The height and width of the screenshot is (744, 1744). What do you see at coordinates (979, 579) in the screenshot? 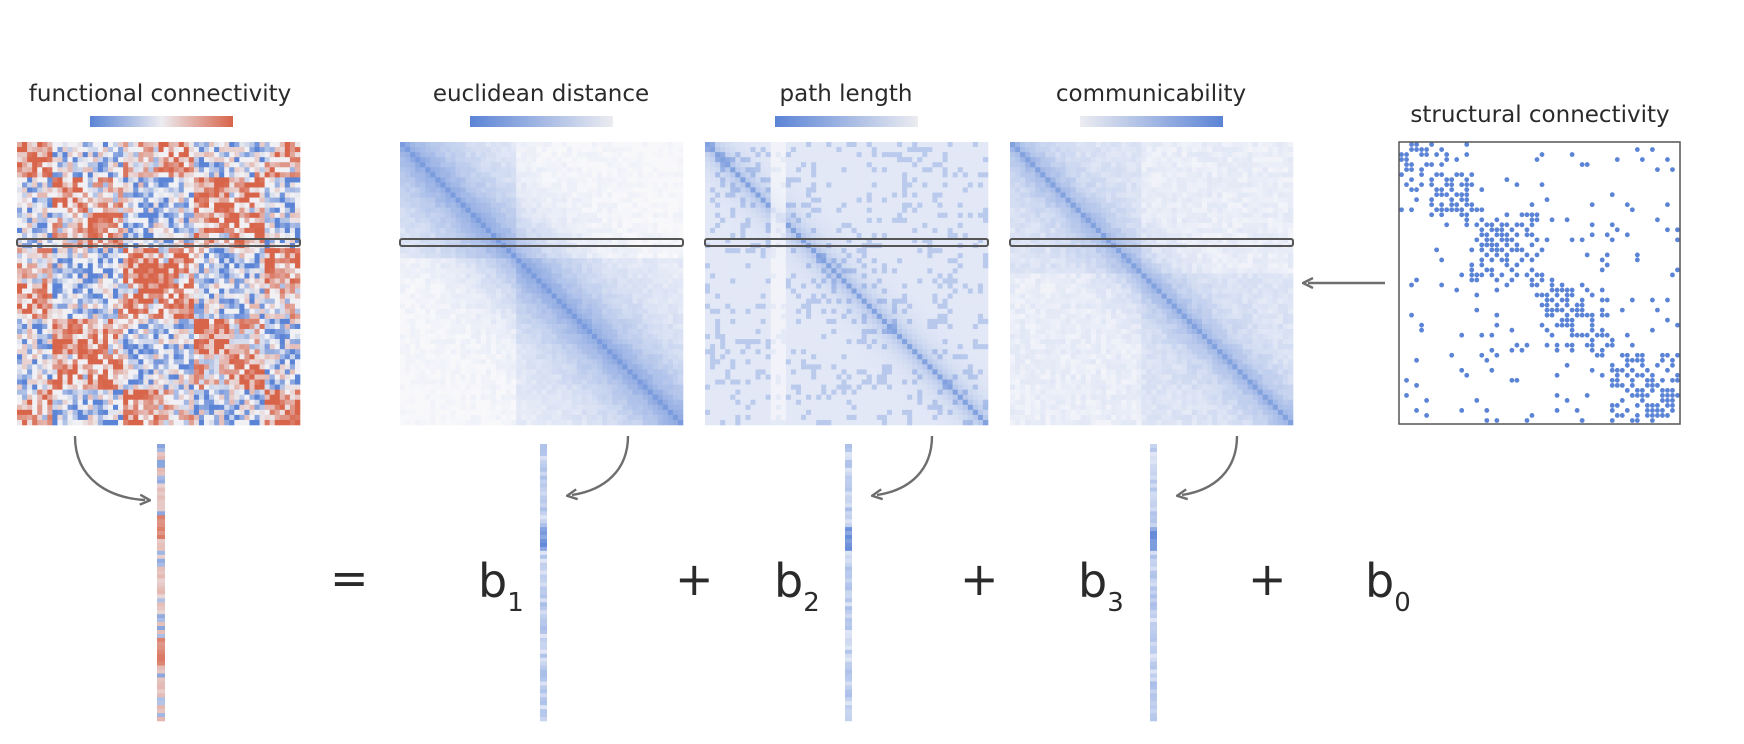
I see `plus-sign-2: +` at bounding box center [979, 579].